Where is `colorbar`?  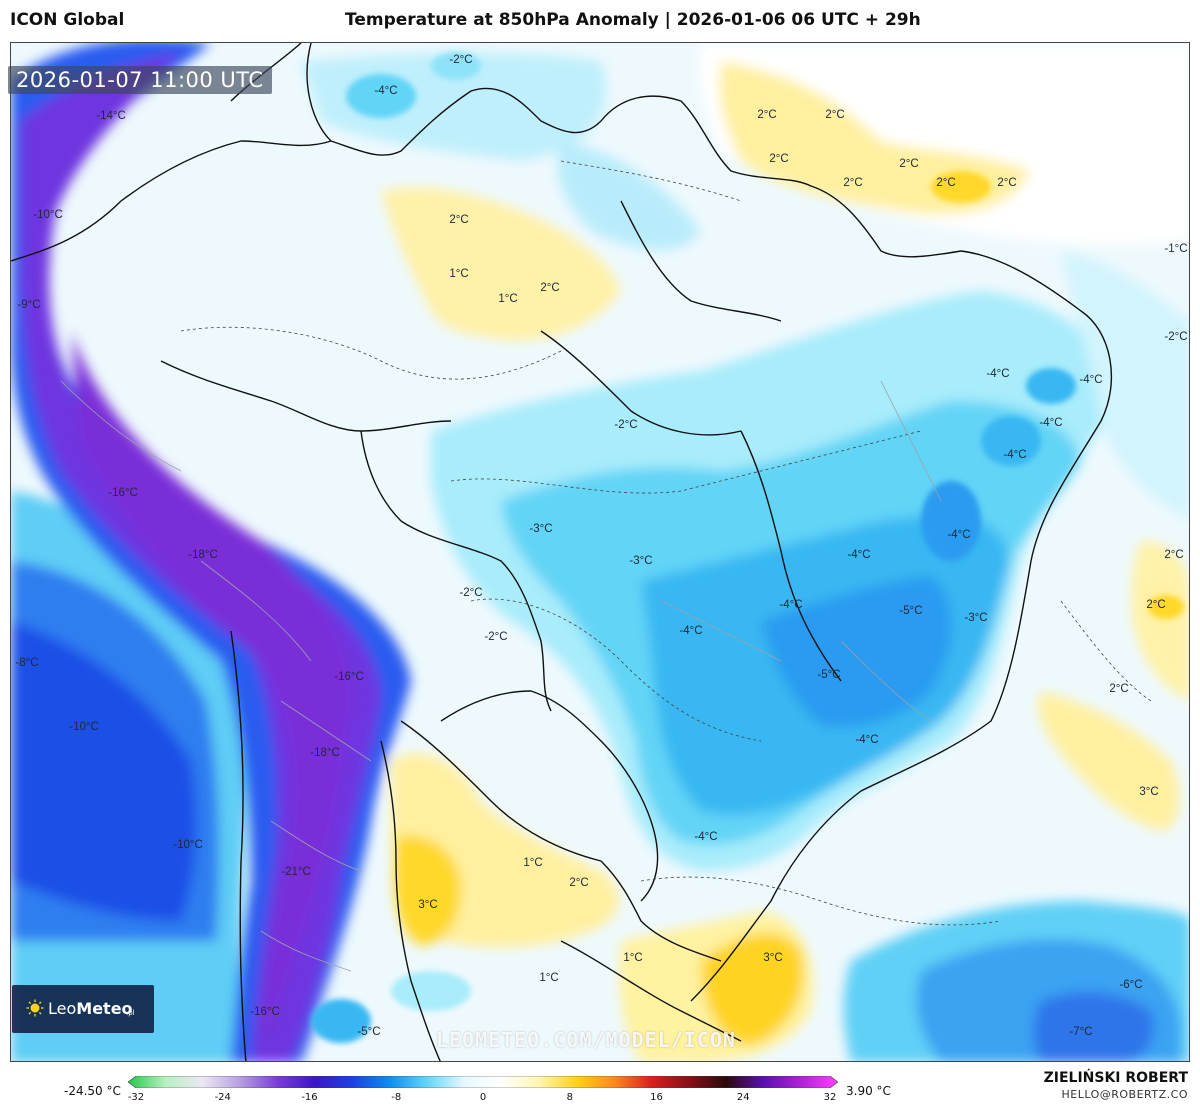
colorbar is located at coordinates (483, 1082).